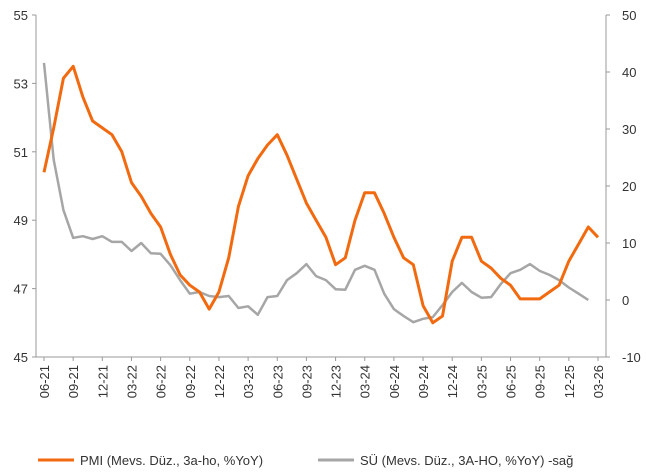 This screenshot has height=473, width=646. I want to click on y2-tick-label: -10, so click(631, 357).